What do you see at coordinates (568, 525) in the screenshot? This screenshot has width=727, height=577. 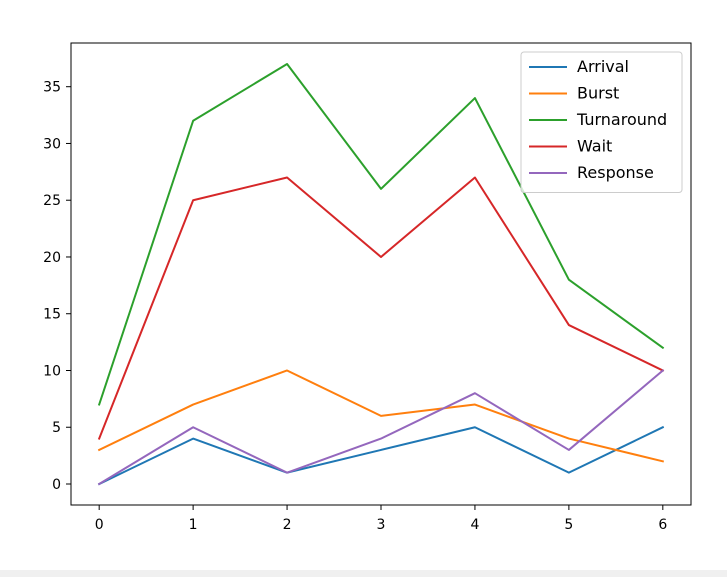 I see `x-tick-label: 5` at bounding box center [568, 525].